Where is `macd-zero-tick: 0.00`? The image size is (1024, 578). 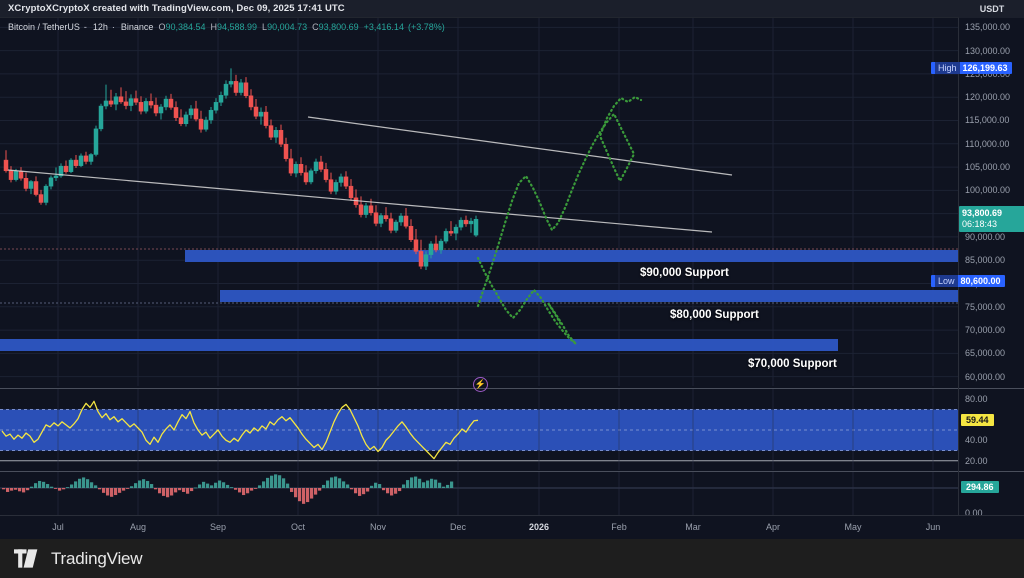
macd-zero-tick: 0.00 is located at coordinates (974, 513).